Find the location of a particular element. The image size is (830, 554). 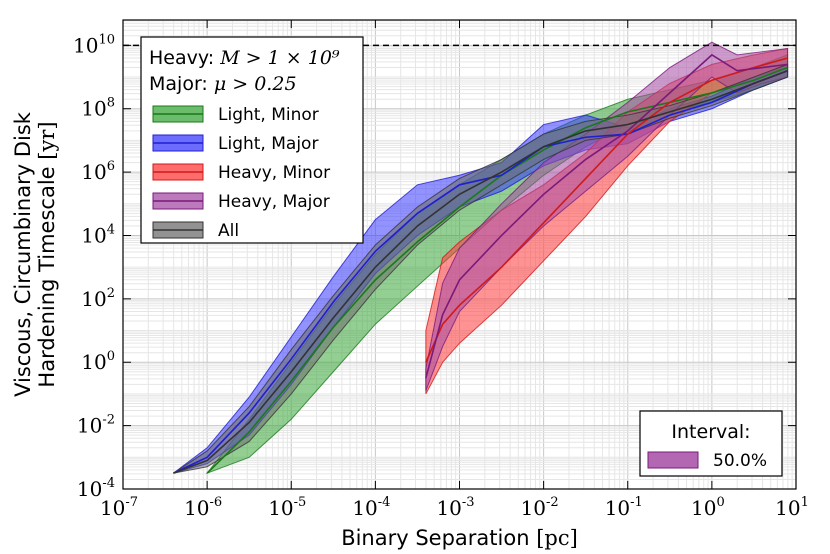

y-tick-label: 10⁶ is located at coordinates (98, 171).